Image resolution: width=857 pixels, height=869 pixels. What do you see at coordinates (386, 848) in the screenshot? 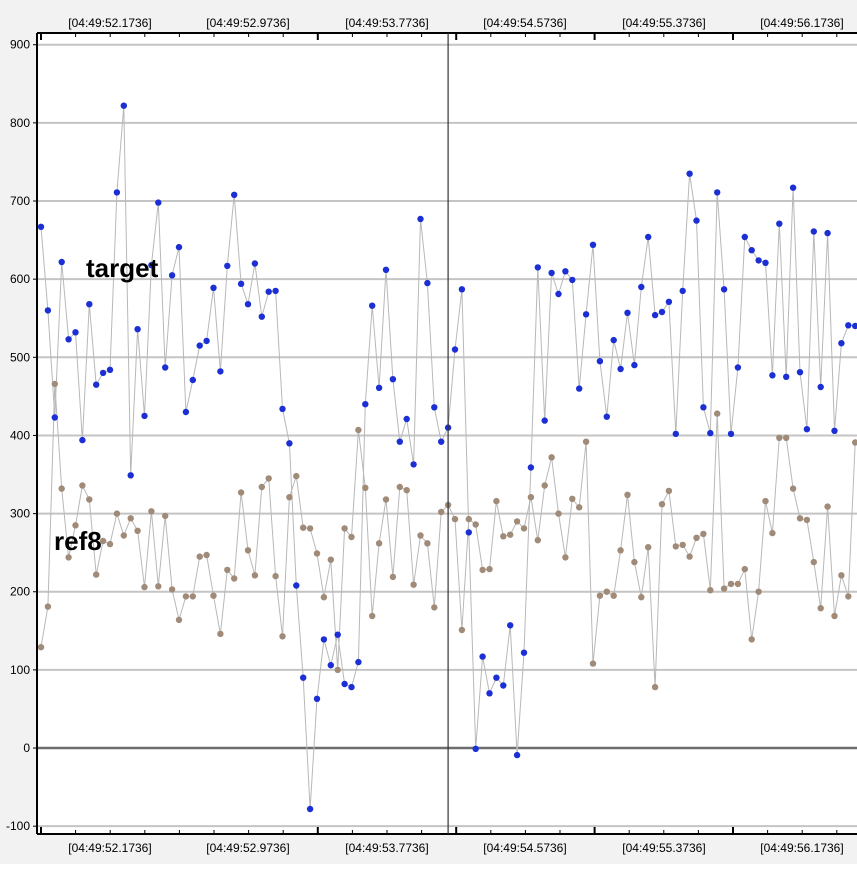
I see `x-tick-label-bottom: [04:49:53.7736]` at bounding box center [386, 848].